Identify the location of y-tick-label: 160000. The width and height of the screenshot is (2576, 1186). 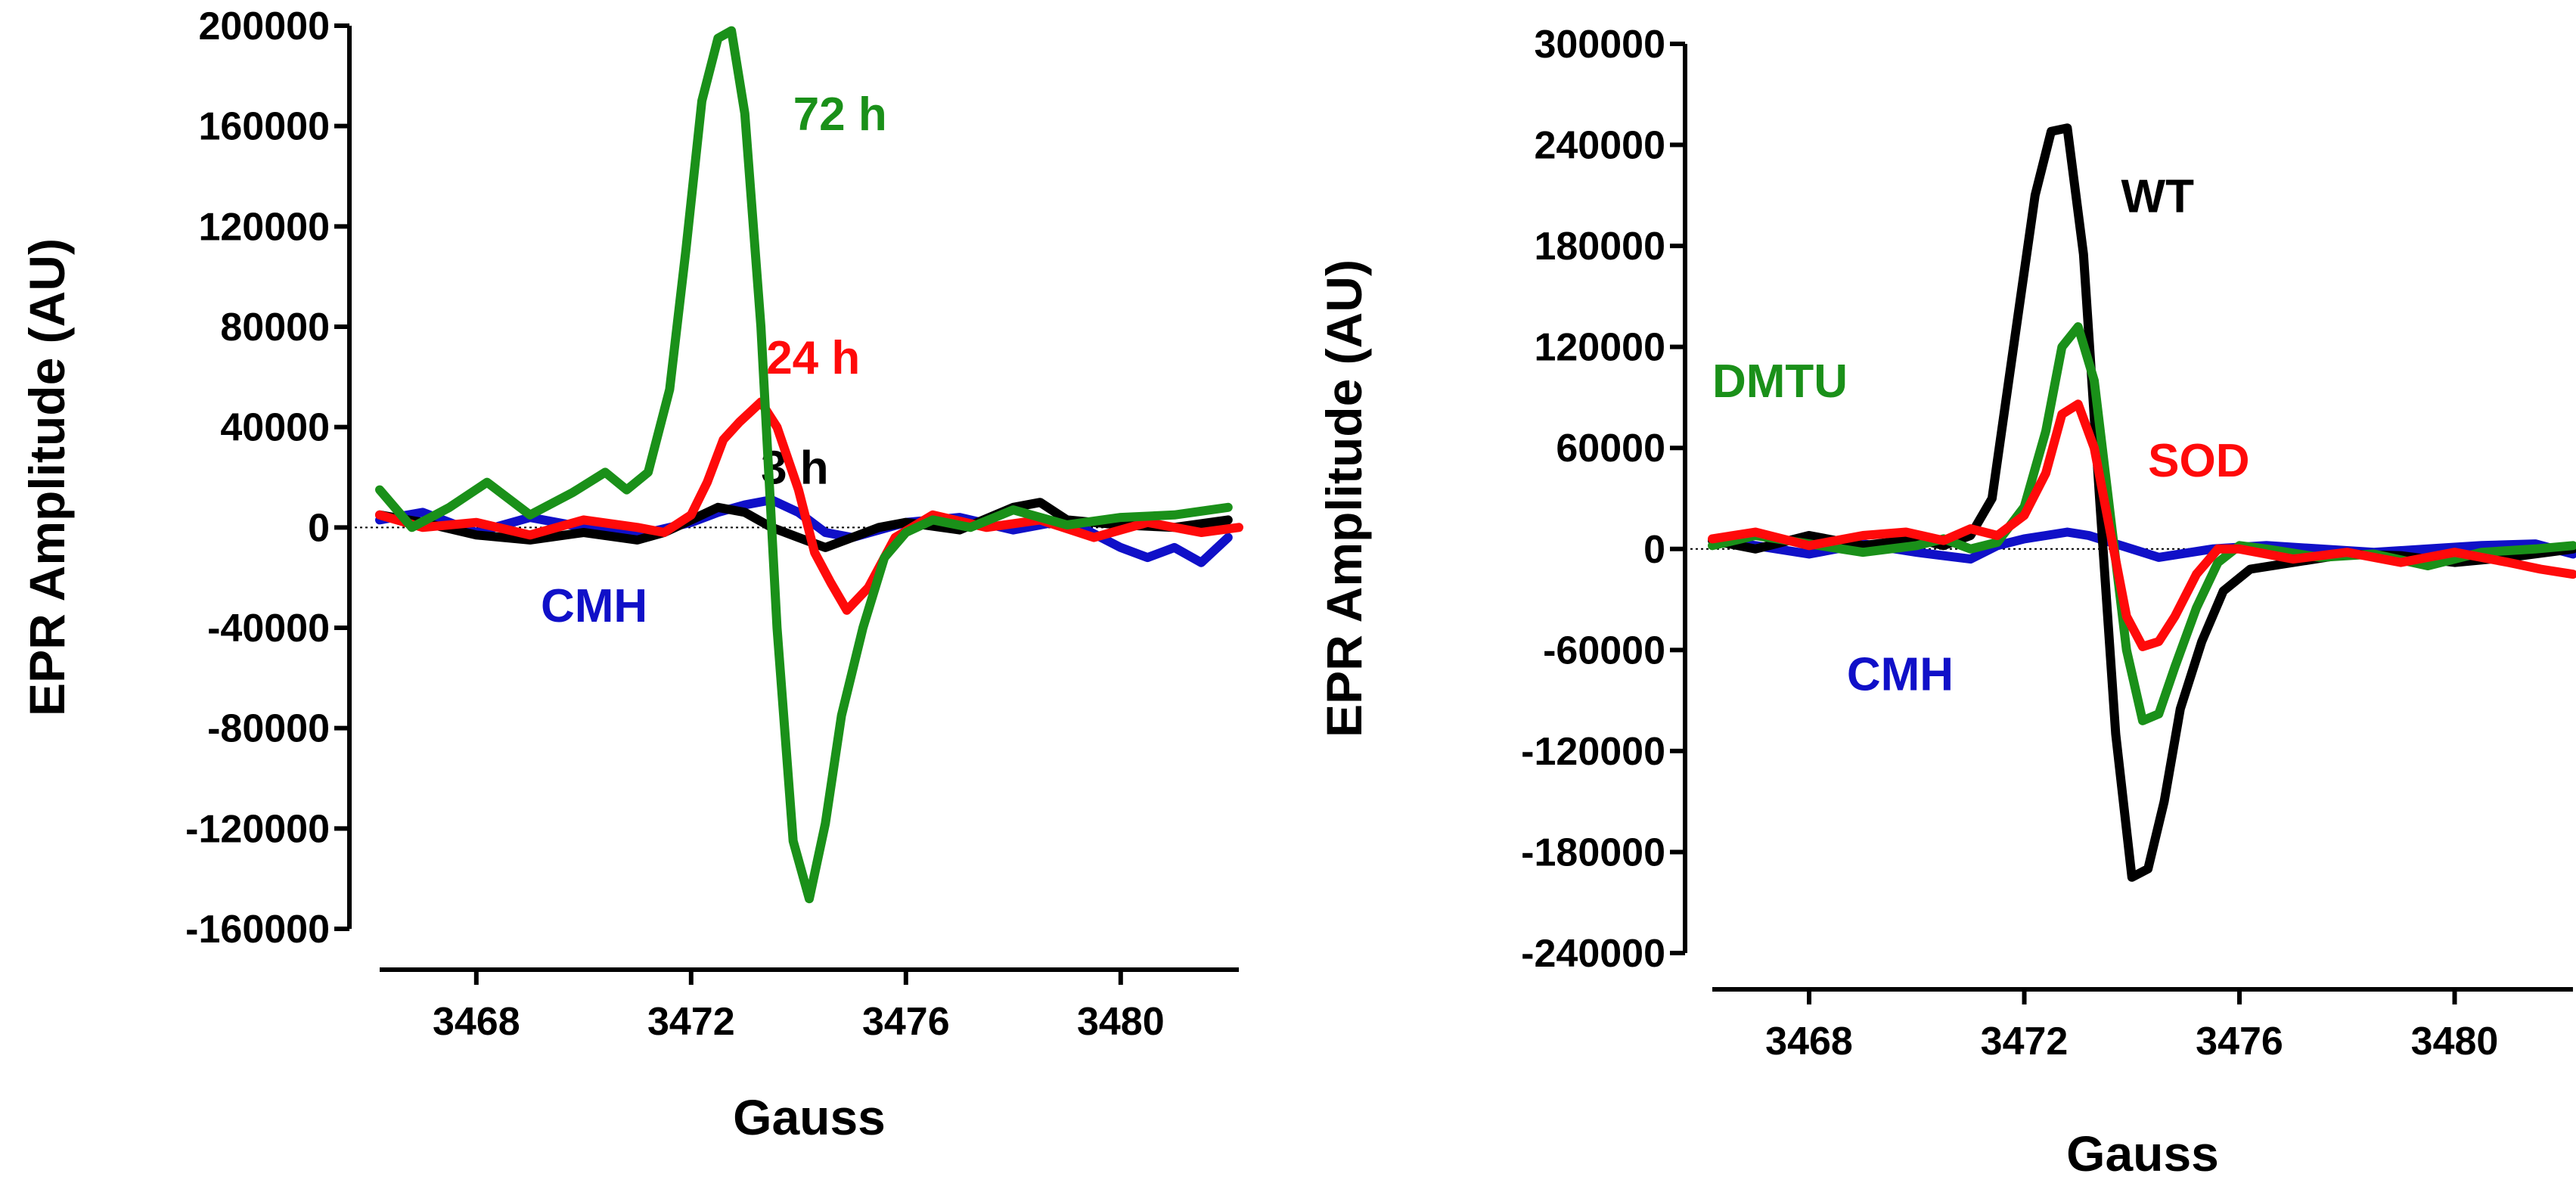
(264, 127).